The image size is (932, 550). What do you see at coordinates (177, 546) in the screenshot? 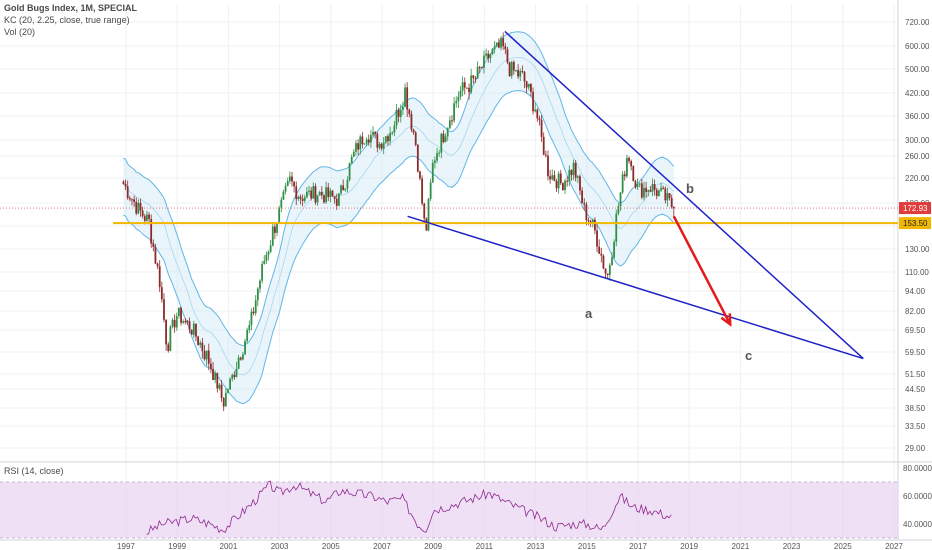
I see `year-tick-label: 1999` at bounding box center [177, 546].